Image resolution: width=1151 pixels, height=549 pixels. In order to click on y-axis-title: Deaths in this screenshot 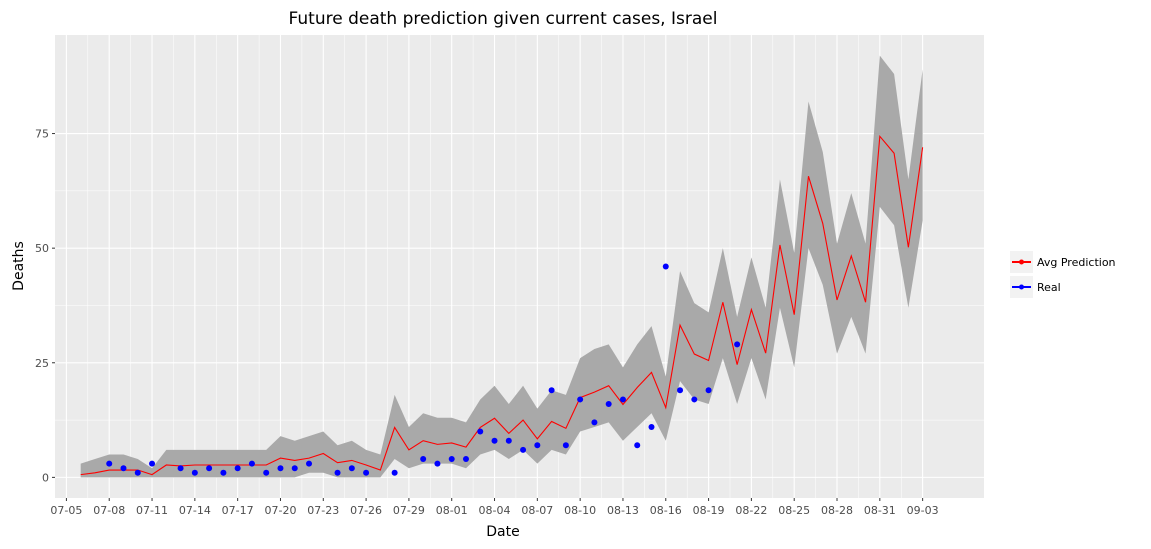, I will do `click(19, 266)`.